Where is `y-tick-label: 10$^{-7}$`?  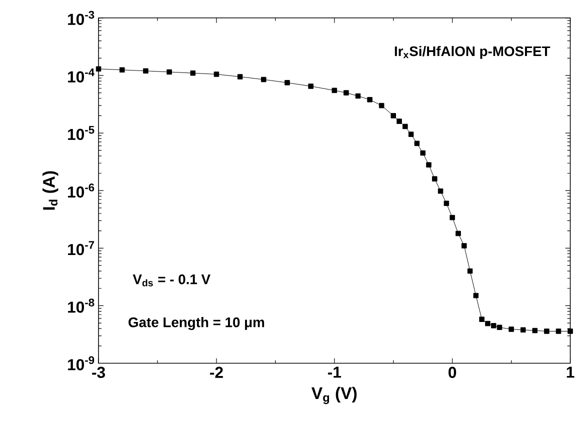 y-tick-label: 10$^{-7}$ is located at coordinates (81, 248).